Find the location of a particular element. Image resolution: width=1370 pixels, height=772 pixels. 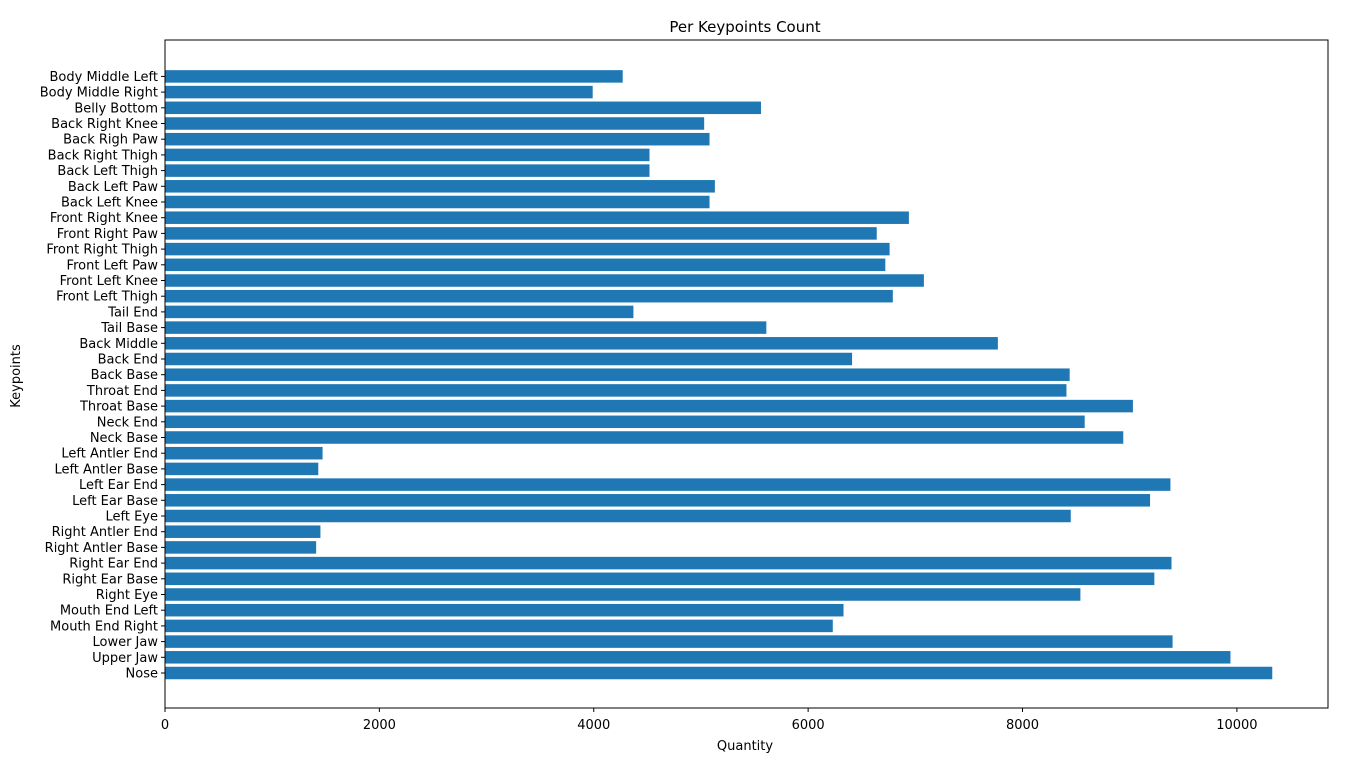

bar-back-left-thigh is located at coordinates (407, 170).